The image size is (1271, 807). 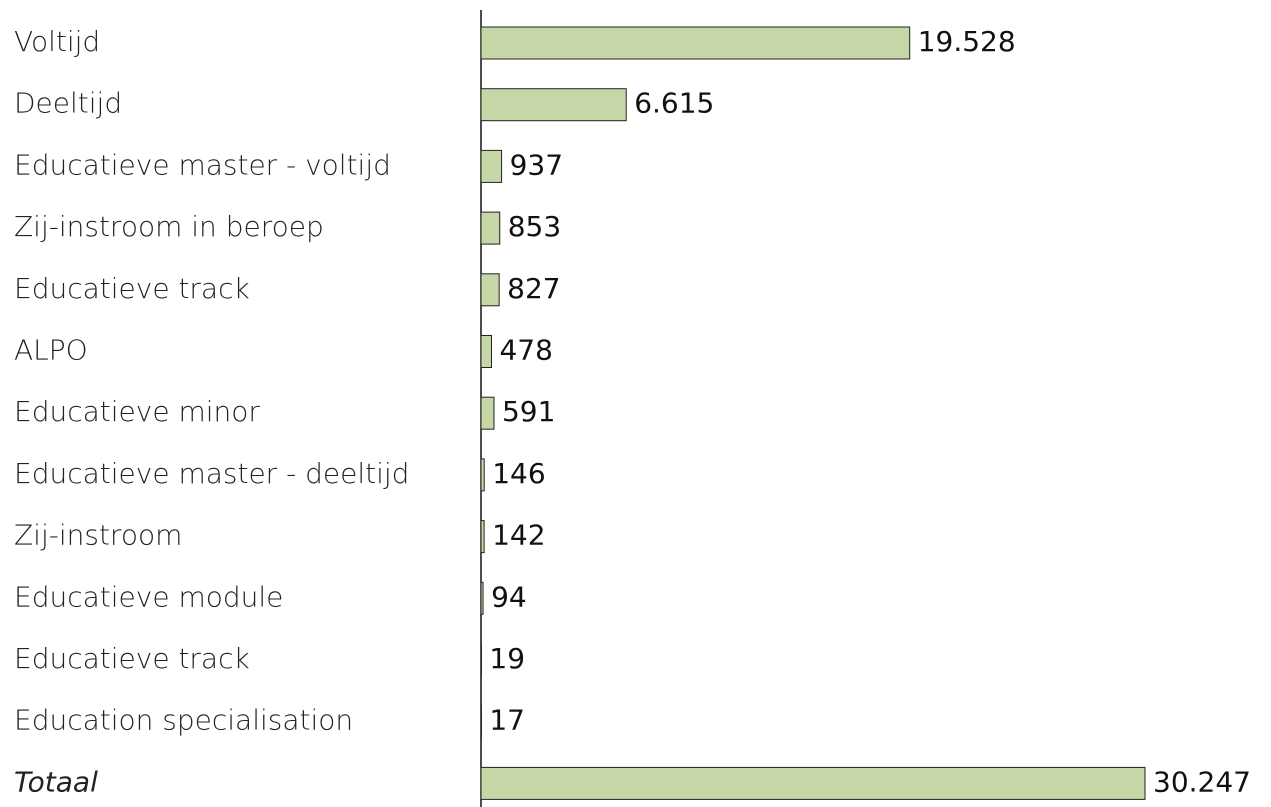 What do you see at coordinates (518, 535) in the screenshot?
I see `value-label: 142` at bounding box center [518, 535].